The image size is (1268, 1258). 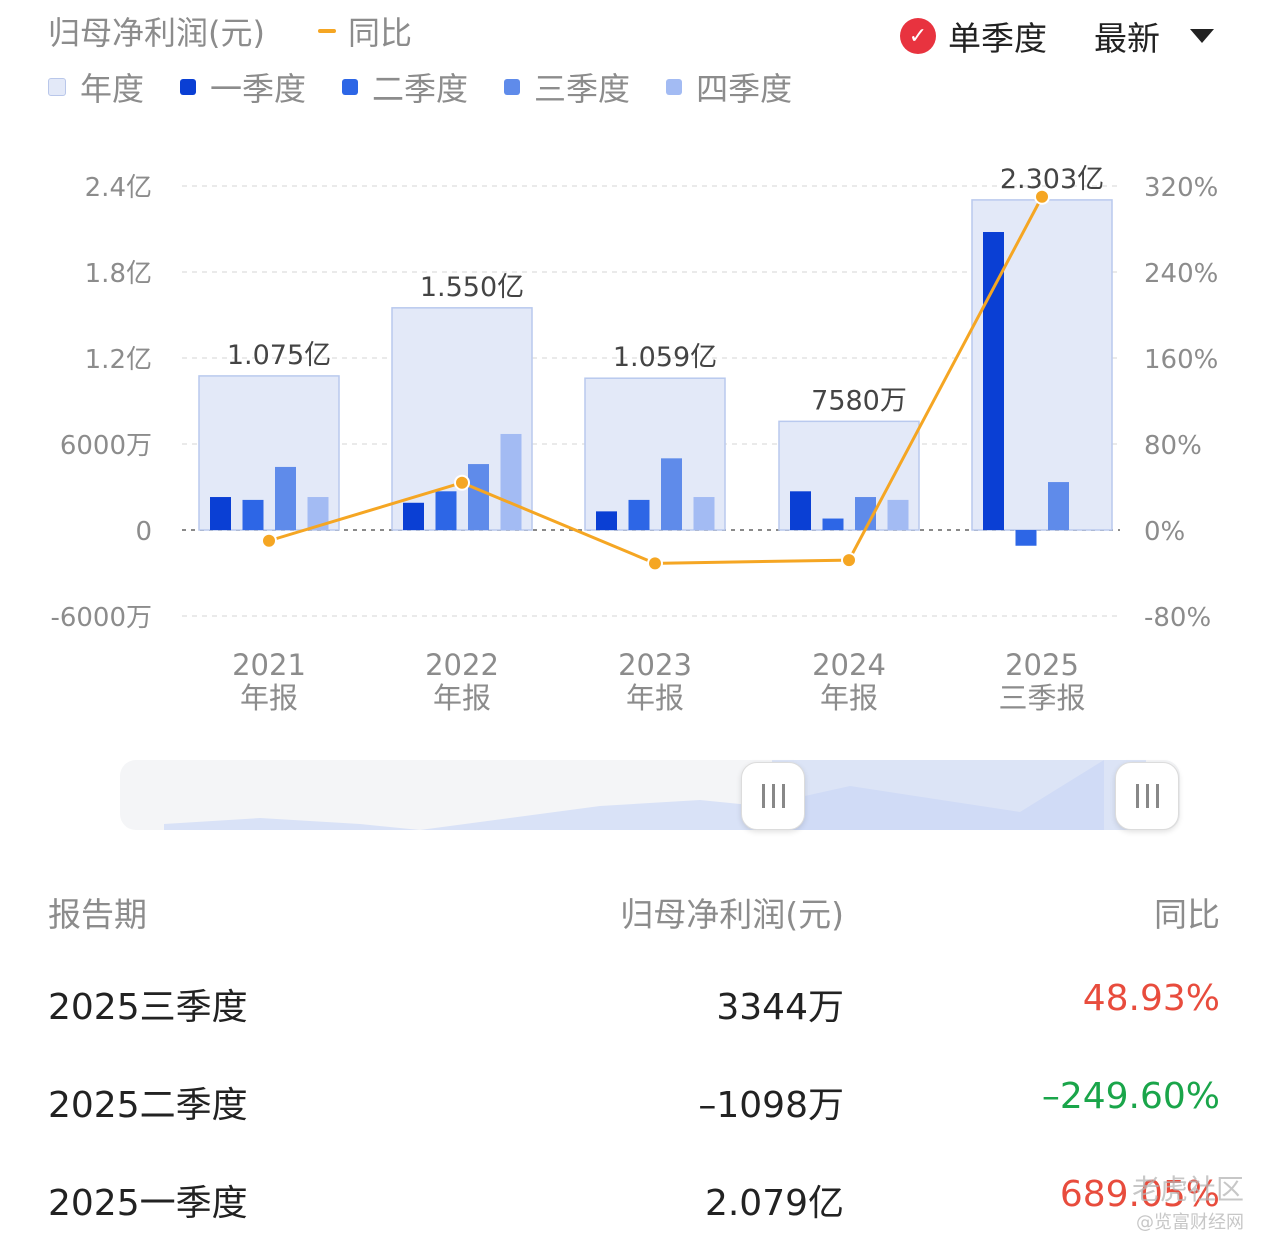 I want to click on row-yoy: –249.60%, so click(x=1130, y=1096).